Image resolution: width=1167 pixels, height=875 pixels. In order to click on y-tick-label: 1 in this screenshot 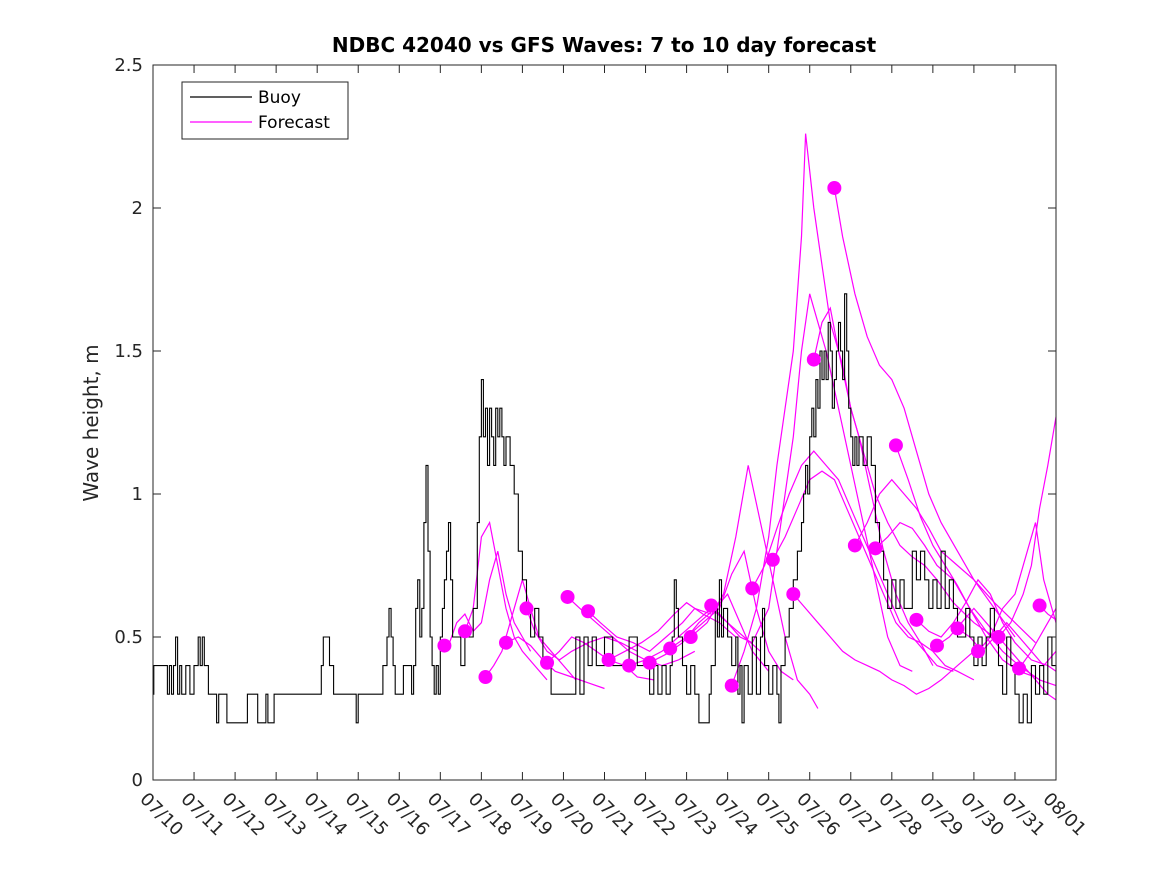, I will do `click(137, 494)`.